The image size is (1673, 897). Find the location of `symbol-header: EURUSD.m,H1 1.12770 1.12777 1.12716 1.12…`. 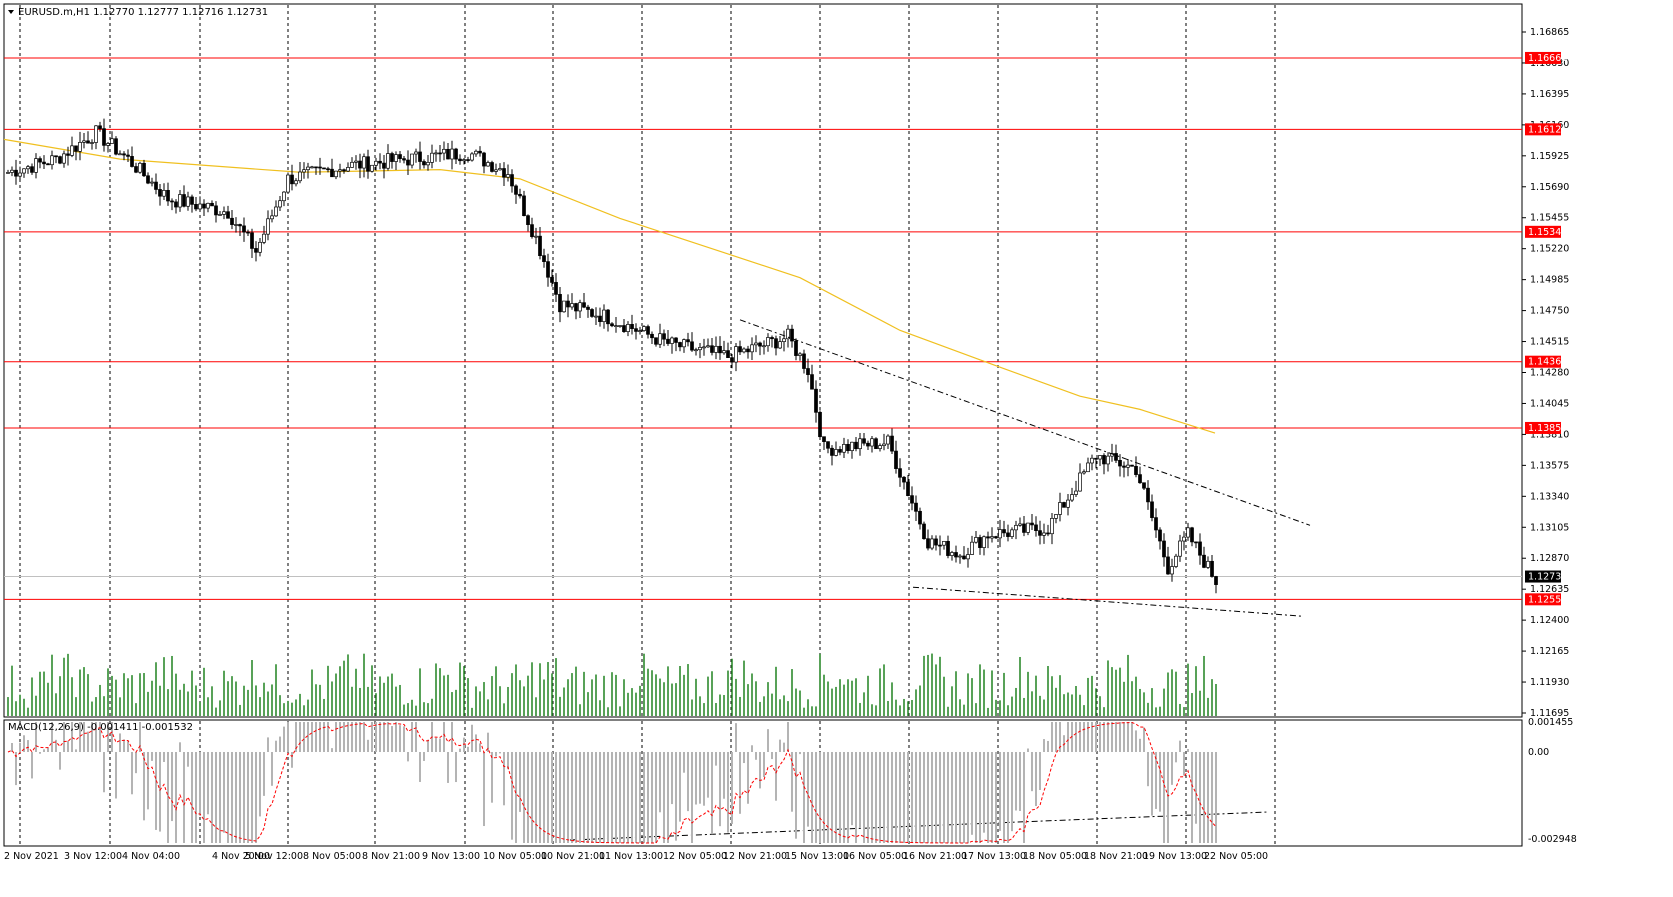

symbol-header: EURUSD.m,H1 1.12770 1.12777 1.12716 1.12… is located at coordinates (143, 12).